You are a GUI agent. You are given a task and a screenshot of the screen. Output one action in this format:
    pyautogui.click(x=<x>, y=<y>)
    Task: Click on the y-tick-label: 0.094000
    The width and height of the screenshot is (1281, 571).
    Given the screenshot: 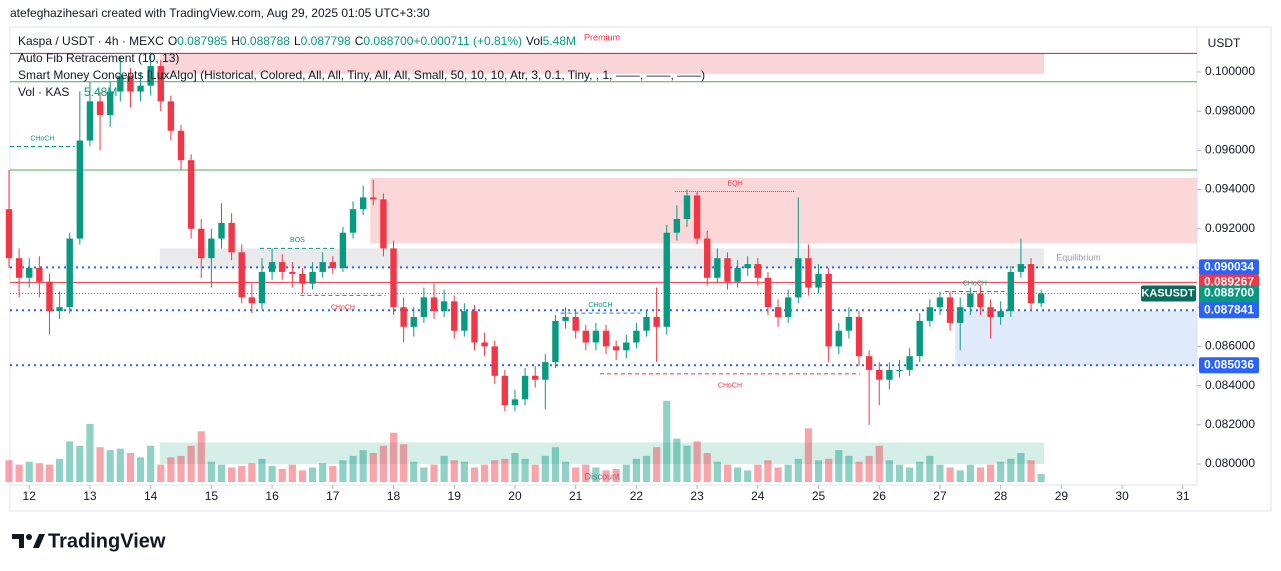 What is the action you would take?
    pyautogui.click(x=1230, y=189)
    